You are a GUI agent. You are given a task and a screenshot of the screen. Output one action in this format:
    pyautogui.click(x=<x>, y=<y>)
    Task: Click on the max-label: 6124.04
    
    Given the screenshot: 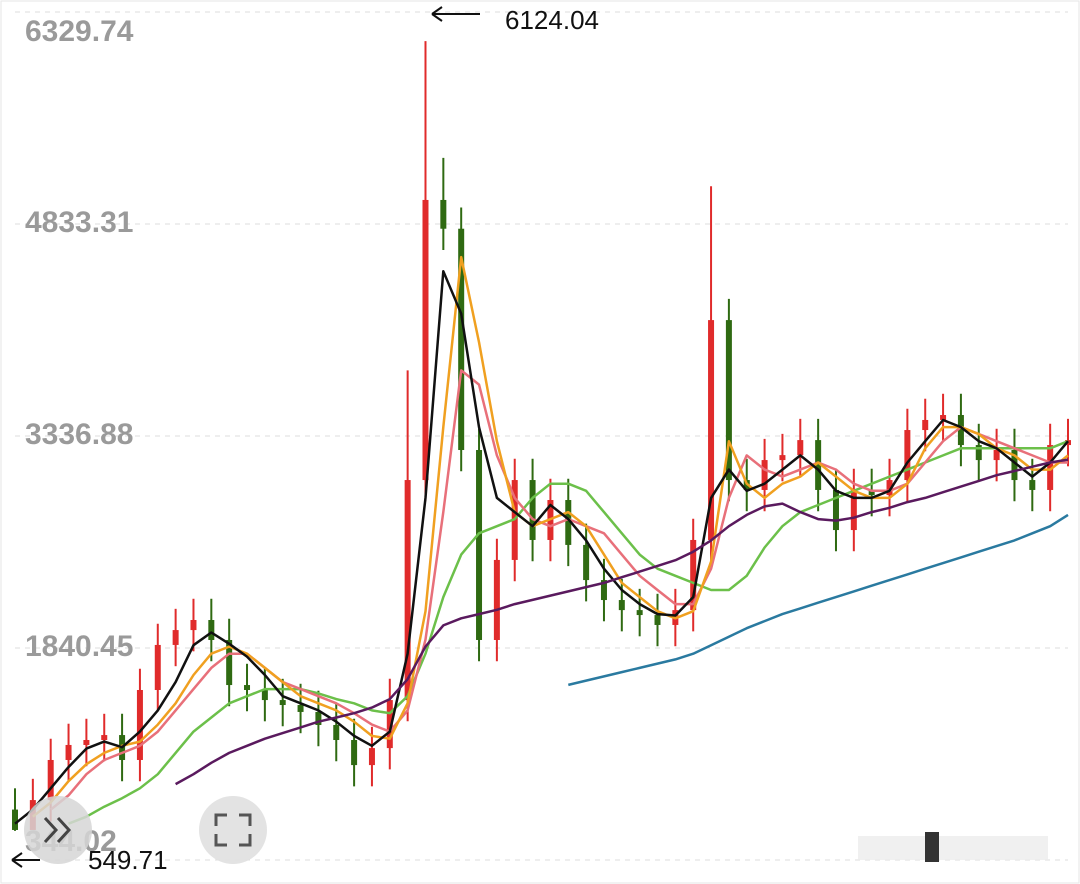 What is the action you would take?
    pyautogui.click(x=552, y=20)
    